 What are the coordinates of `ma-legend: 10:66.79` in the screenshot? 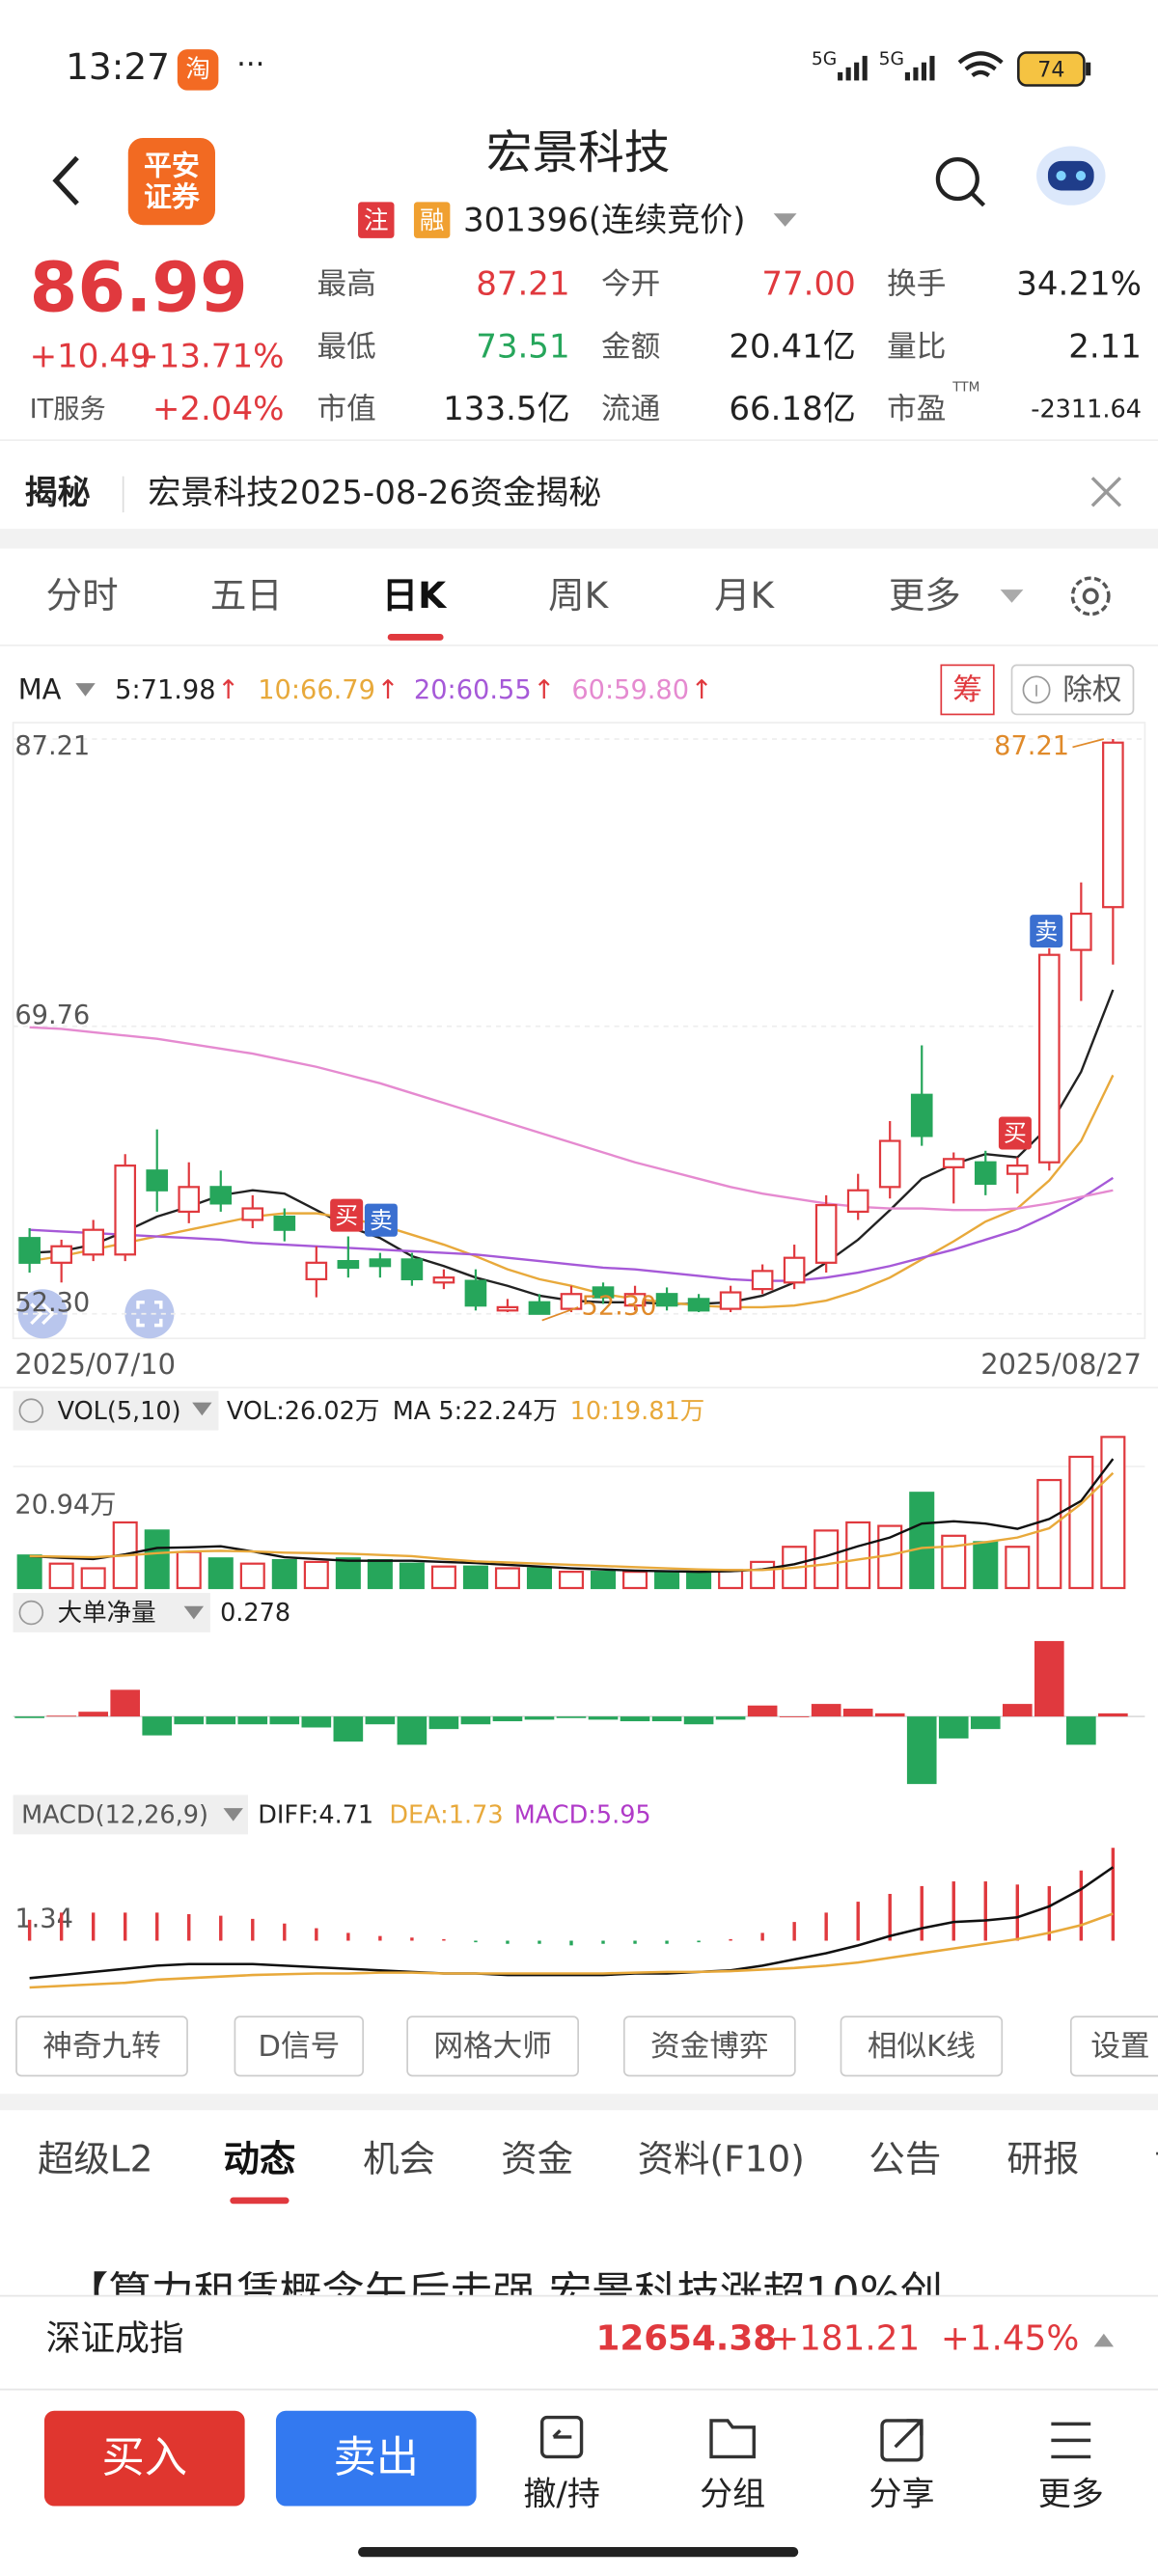 It's located at (316, 690).